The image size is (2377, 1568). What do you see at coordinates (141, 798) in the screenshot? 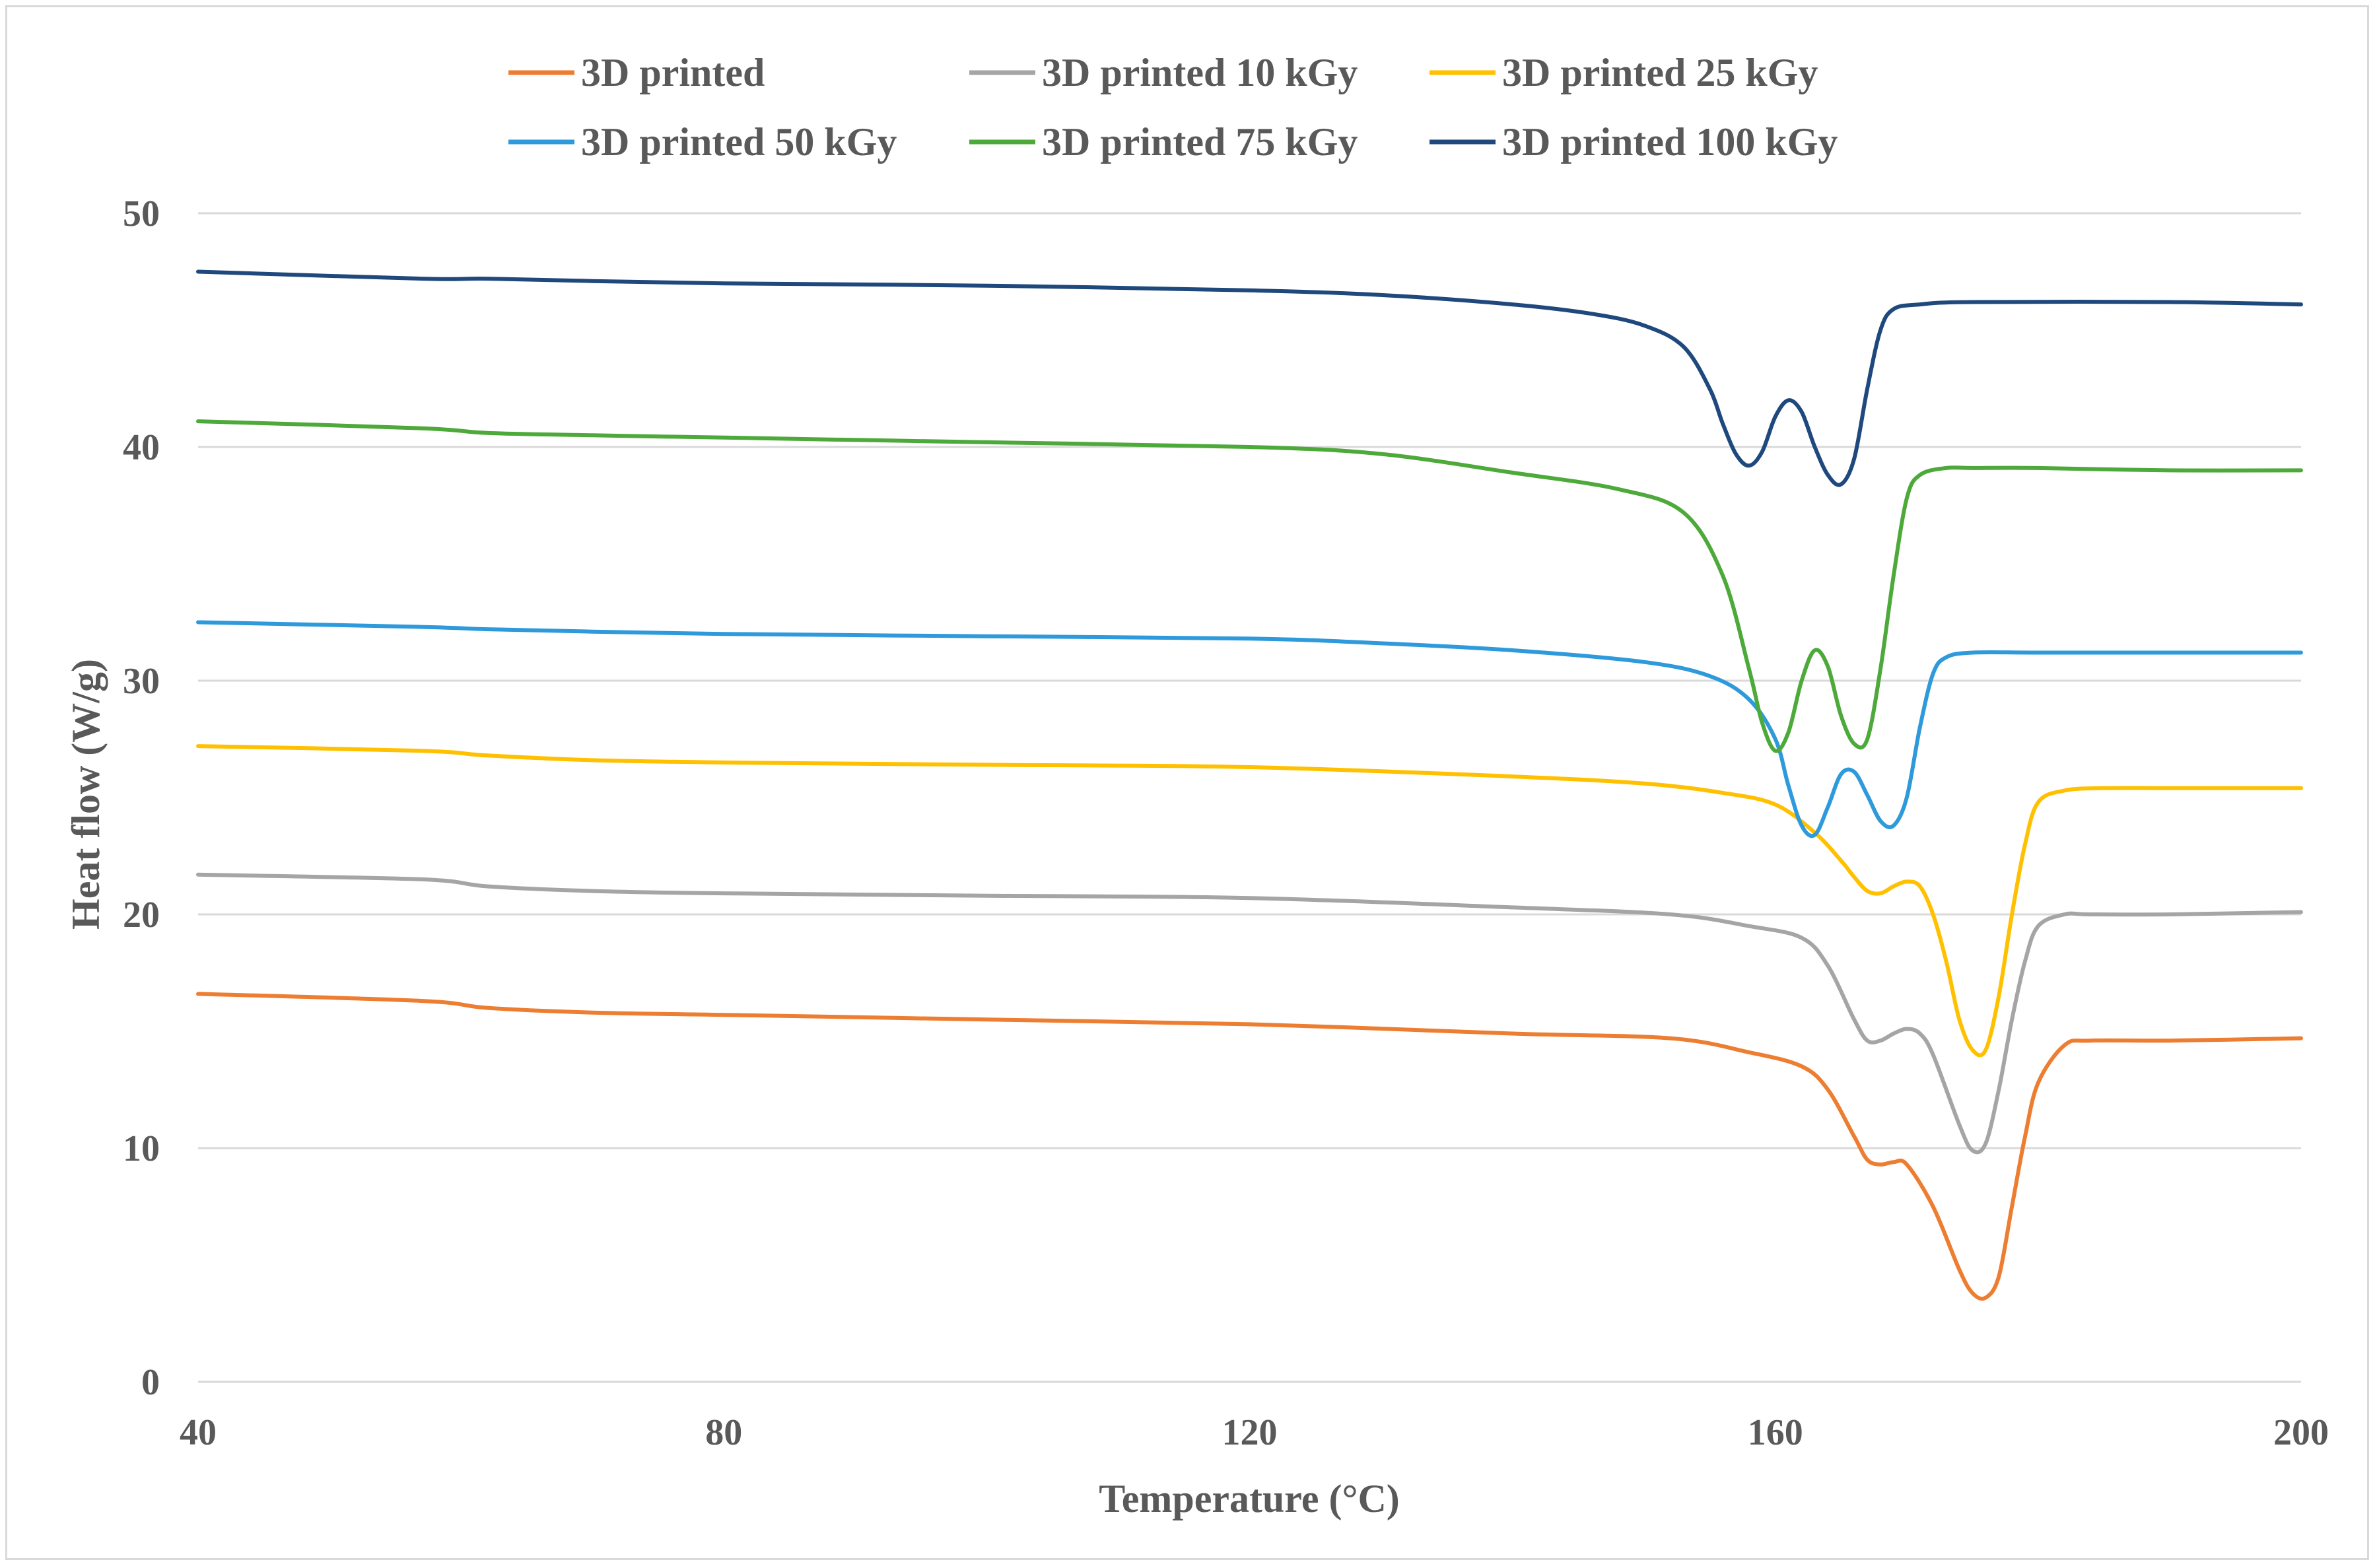
I see `y-tick-labels: 0 10 20 30 40 50` at bounding box center [141, 798].